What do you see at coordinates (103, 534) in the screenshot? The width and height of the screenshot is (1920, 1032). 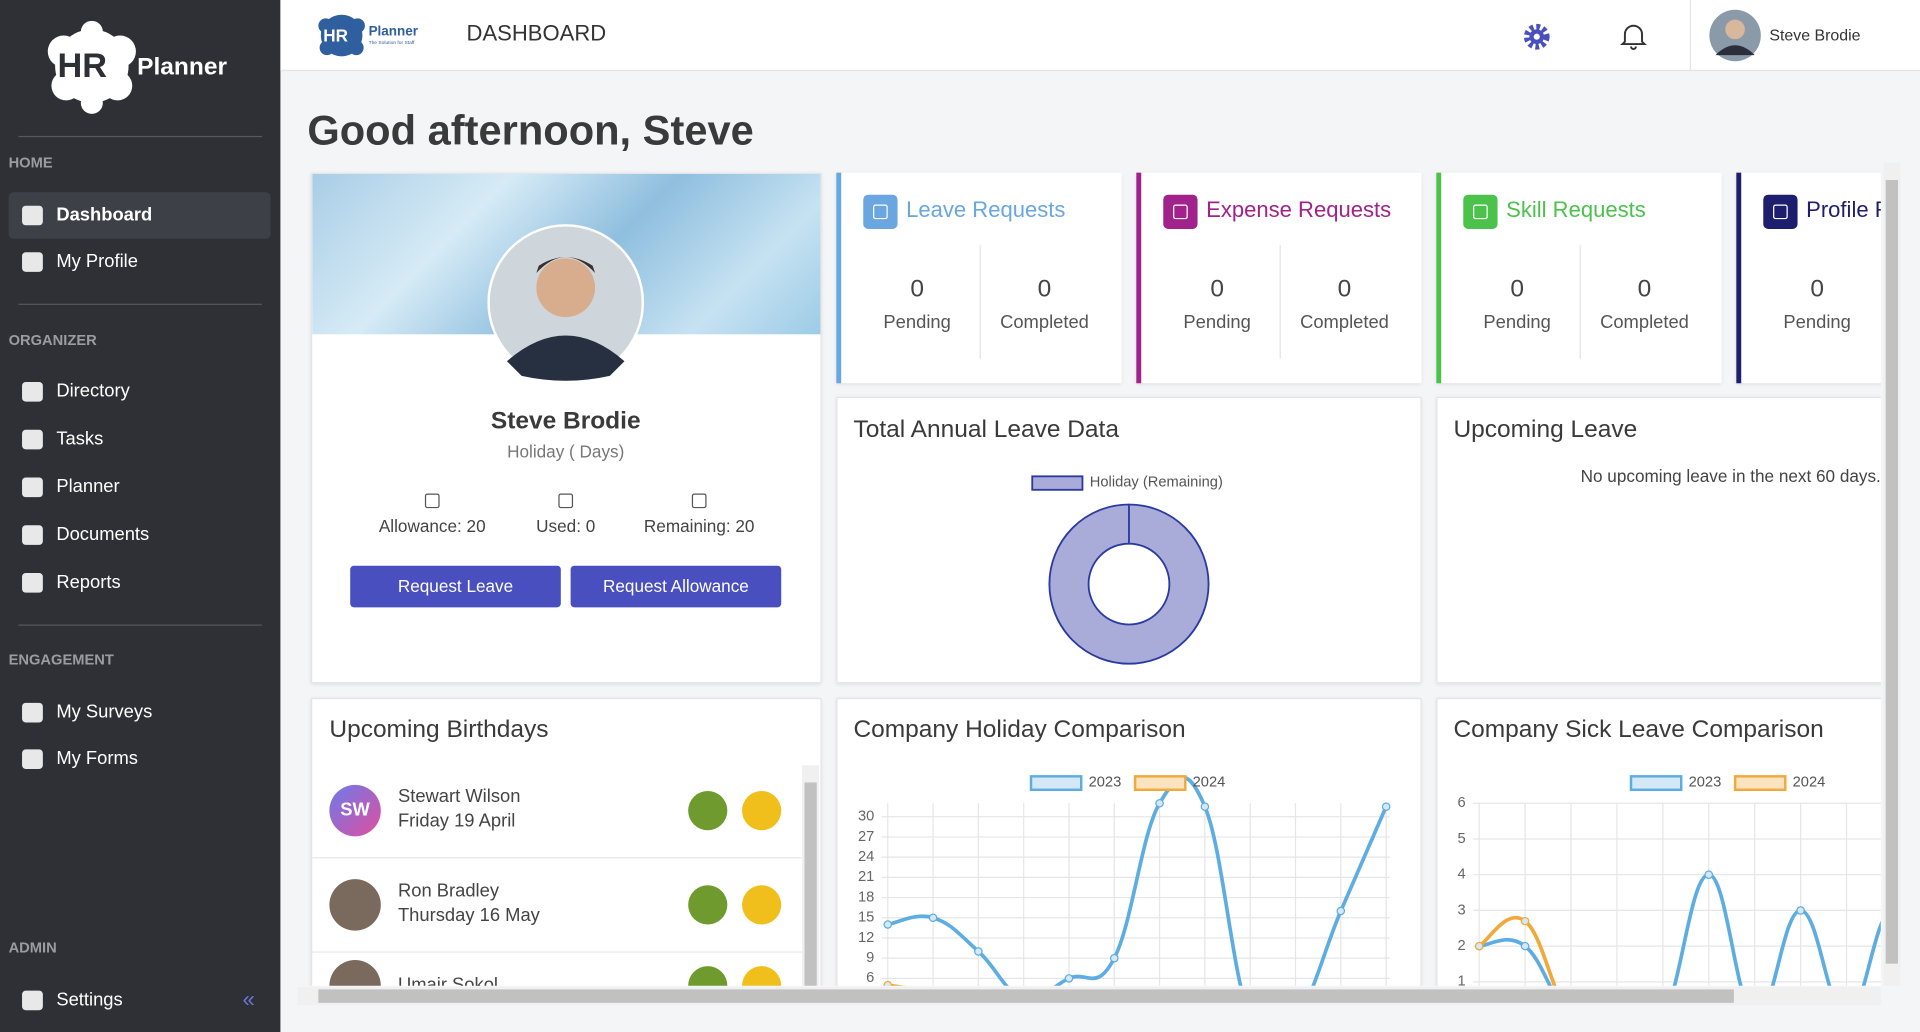 I see `nav-item: Documents` at bounding box center [103, 534].